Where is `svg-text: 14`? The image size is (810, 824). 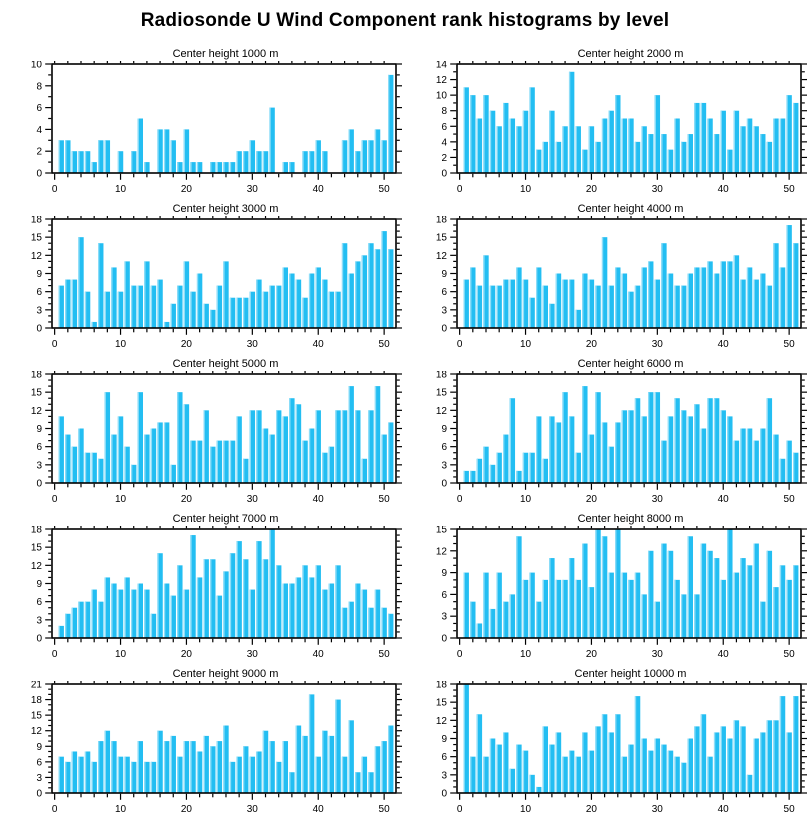 svg-text: 14 is located at coordinates (442, 66).